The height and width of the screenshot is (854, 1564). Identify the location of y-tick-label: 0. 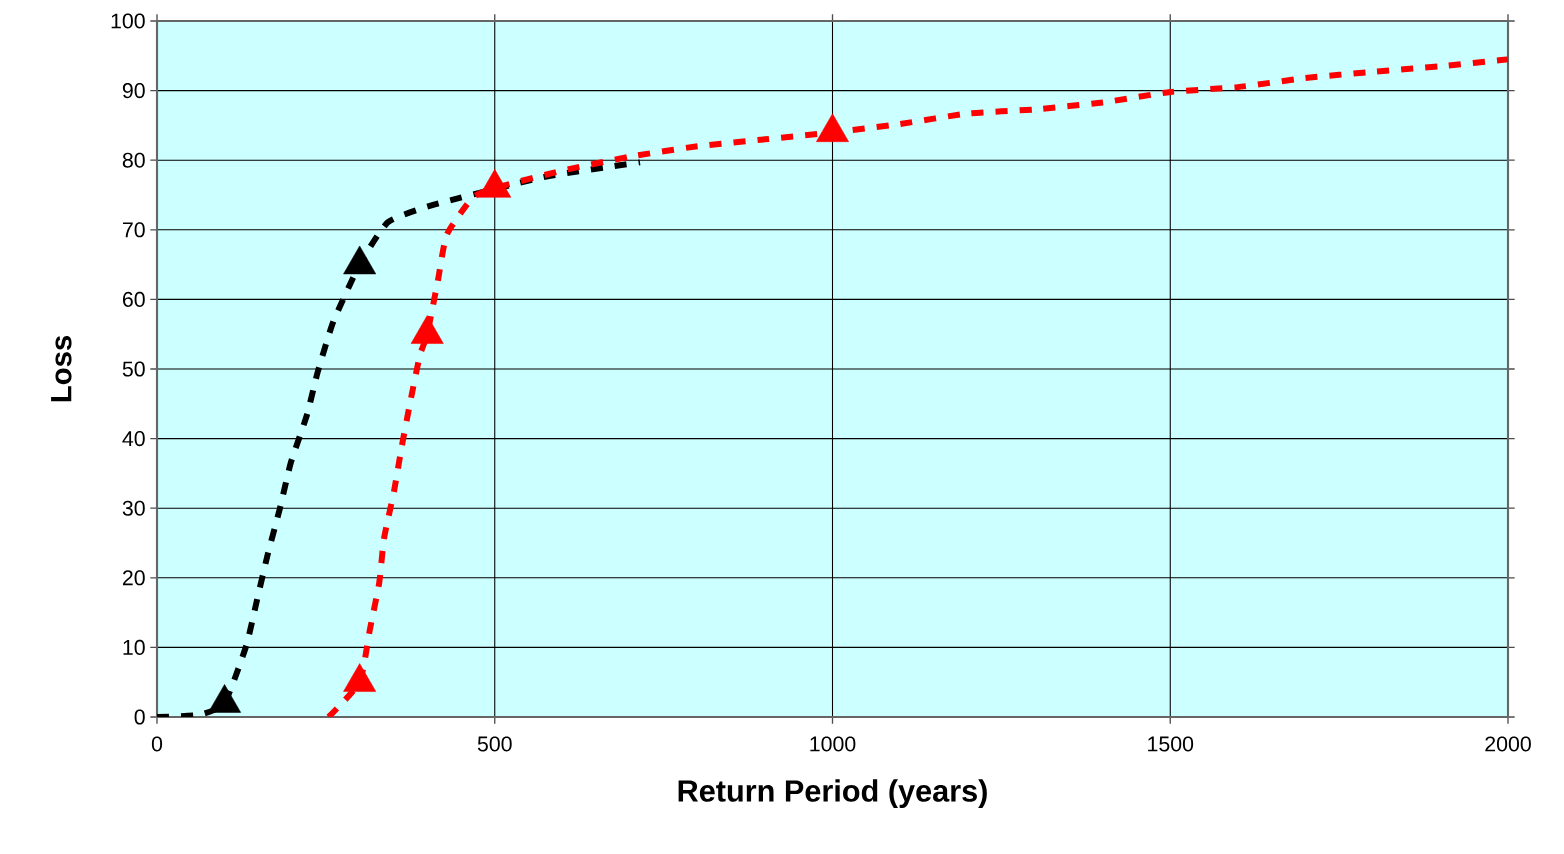
(139, 717).